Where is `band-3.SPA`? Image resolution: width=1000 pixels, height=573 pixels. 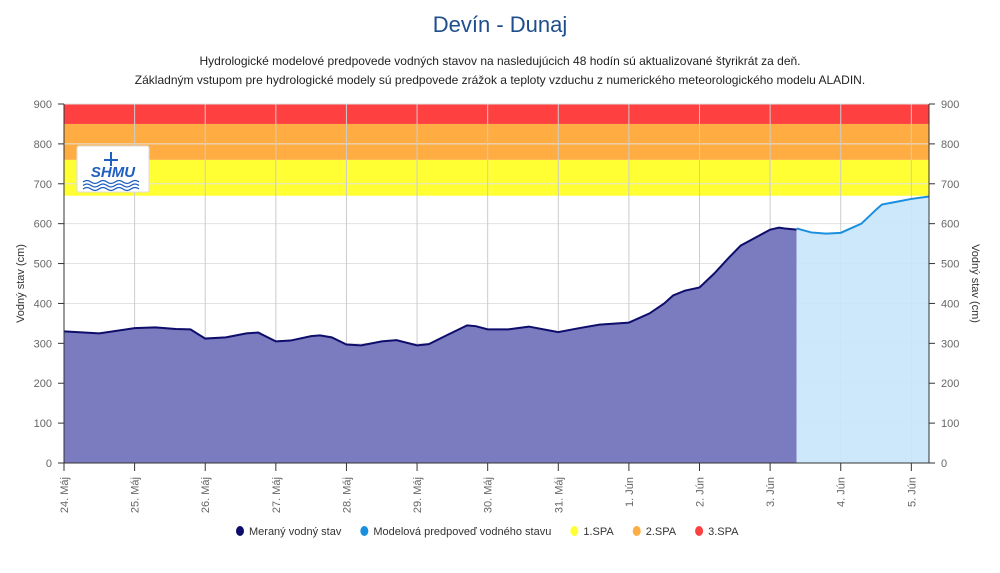 band-3.SPA is located at coordinates (496, 114).